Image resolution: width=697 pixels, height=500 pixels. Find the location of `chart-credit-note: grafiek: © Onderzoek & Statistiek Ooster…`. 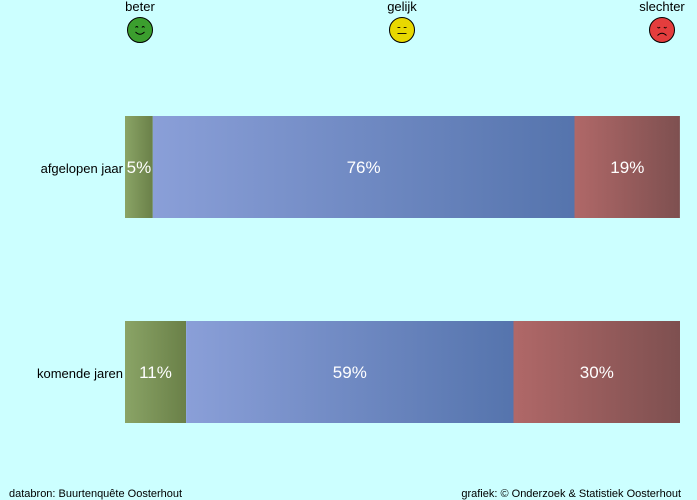

chart-credit-note: grafiek: © Onderzoek & Statistiek Ooster… is located at coordinates (571, 494).